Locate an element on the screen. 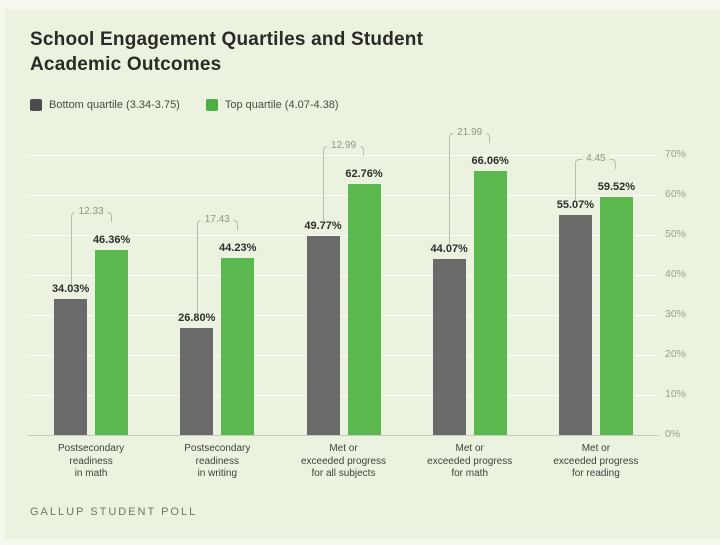 The height and width of the screenshot is (545, 720). bar-value-label: 26.80% is located at coordinates (197, 317).